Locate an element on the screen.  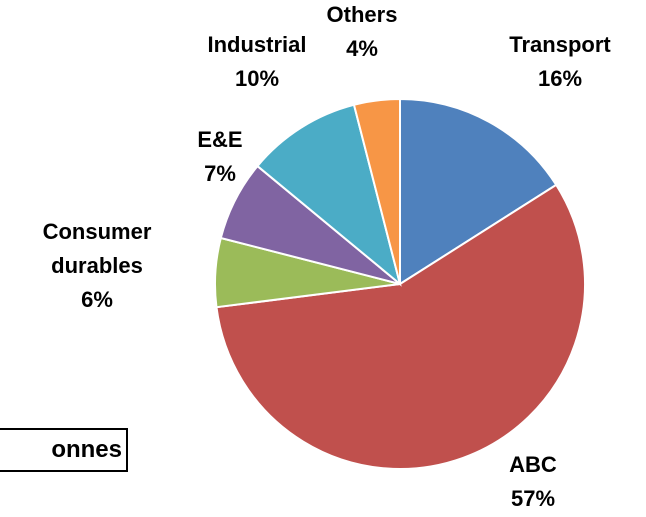
slice-name: Industrial is located at coordinates (257, 44).